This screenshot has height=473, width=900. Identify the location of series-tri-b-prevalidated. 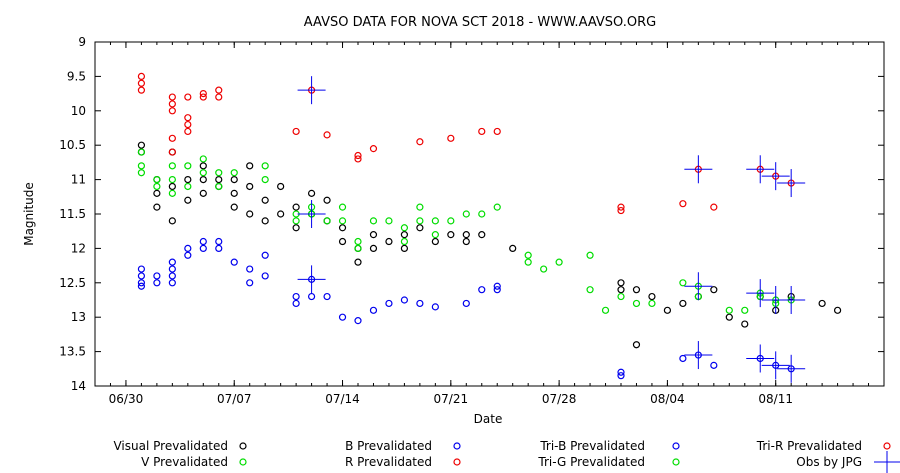
(551, 324).